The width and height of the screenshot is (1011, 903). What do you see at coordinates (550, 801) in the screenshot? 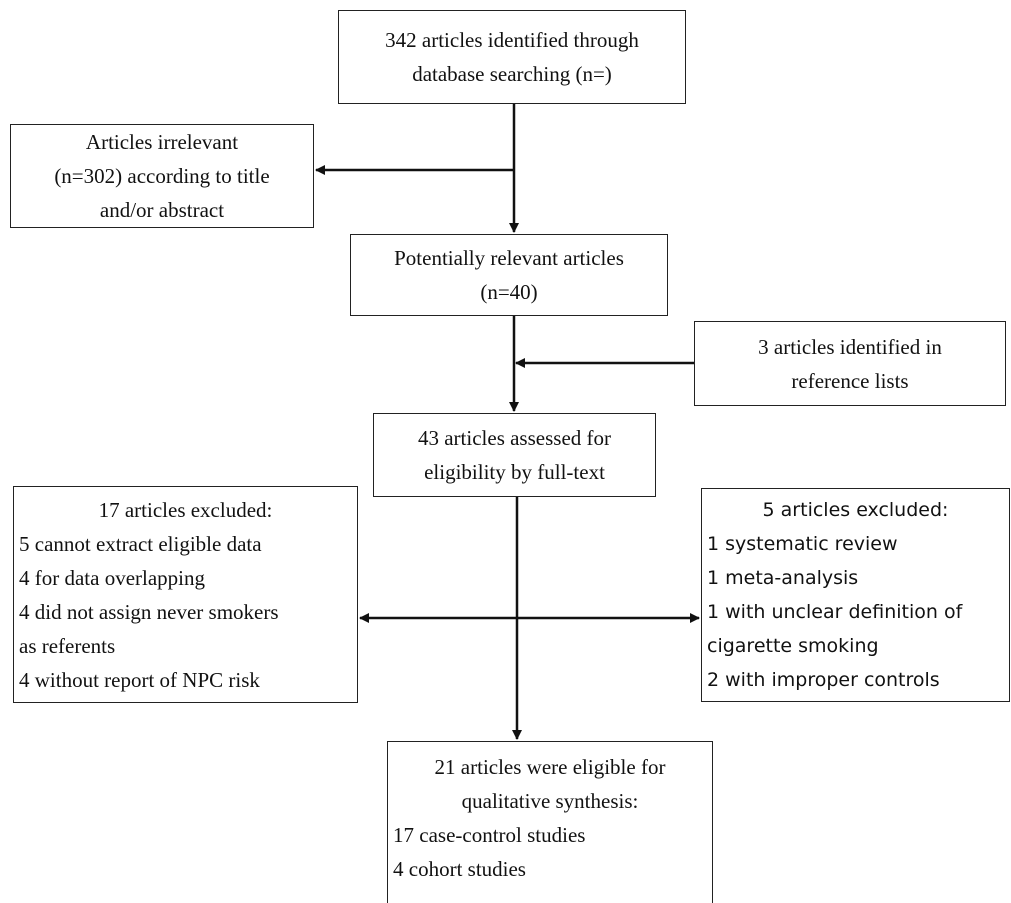
I see `node-heading: qualitative synthesis:` at bounding box center [550, 801].